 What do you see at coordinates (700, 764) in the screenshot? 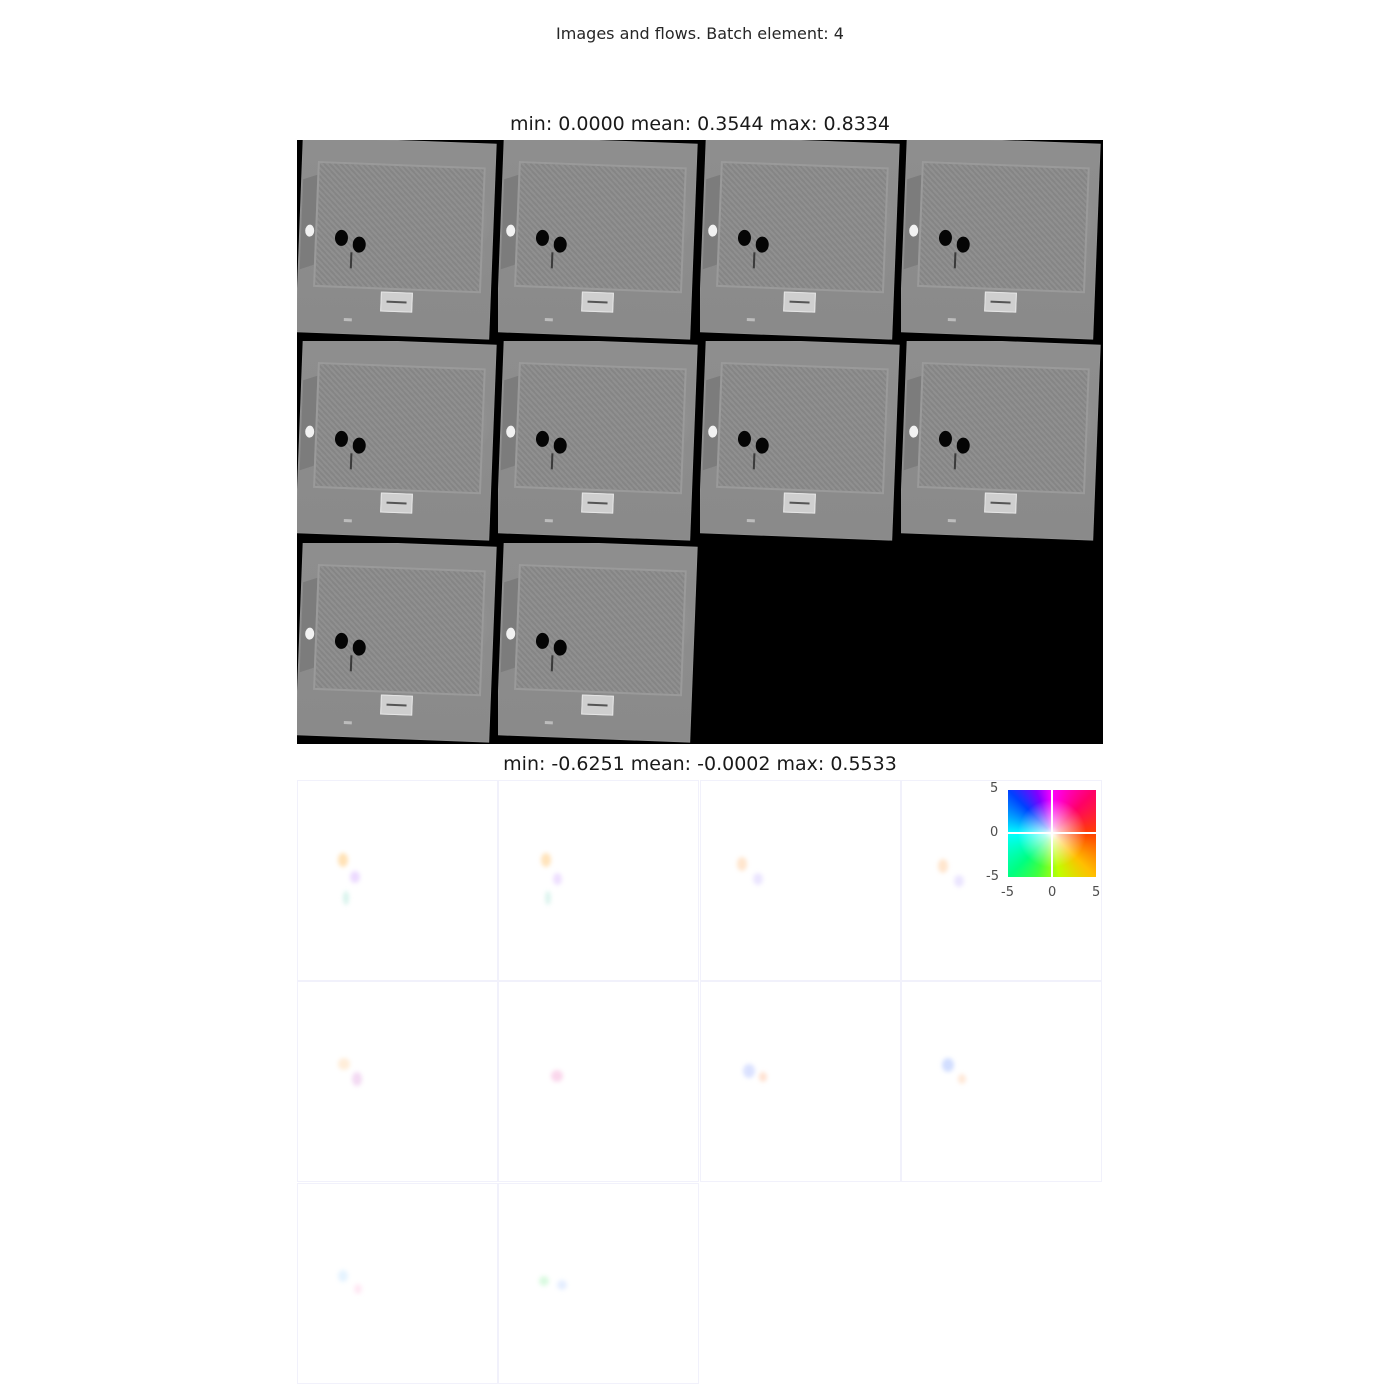
I see `flows-panel-title: min: -0.6251 mean: -0.0002 max: 0.5533` at bounding box center [700, 764].